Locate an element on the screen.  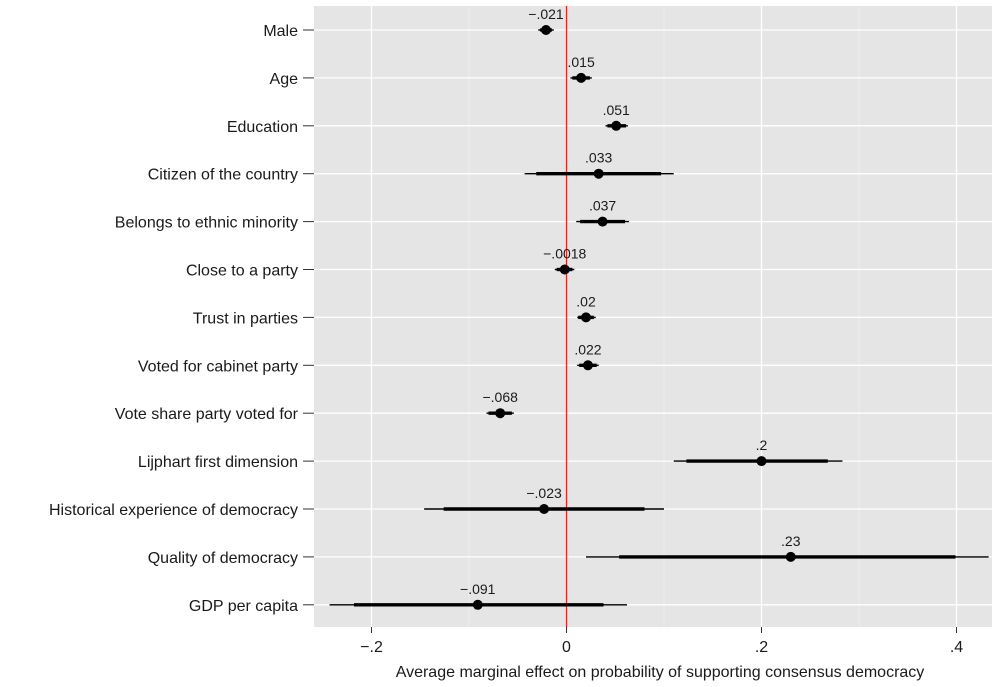
category-label: Trust in parties is located at coordinates (245, 318).